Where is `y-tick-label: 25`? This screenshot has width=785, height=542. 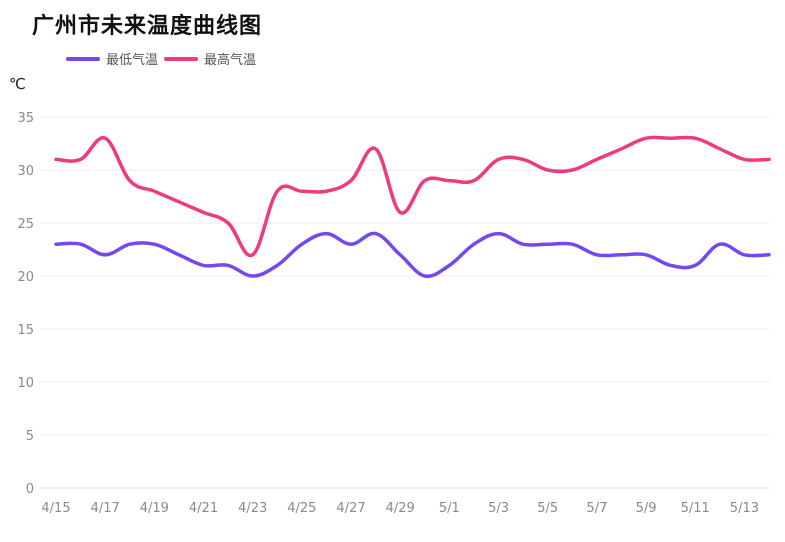
y-tick-label: 25 is located at coordinates (25, 224).